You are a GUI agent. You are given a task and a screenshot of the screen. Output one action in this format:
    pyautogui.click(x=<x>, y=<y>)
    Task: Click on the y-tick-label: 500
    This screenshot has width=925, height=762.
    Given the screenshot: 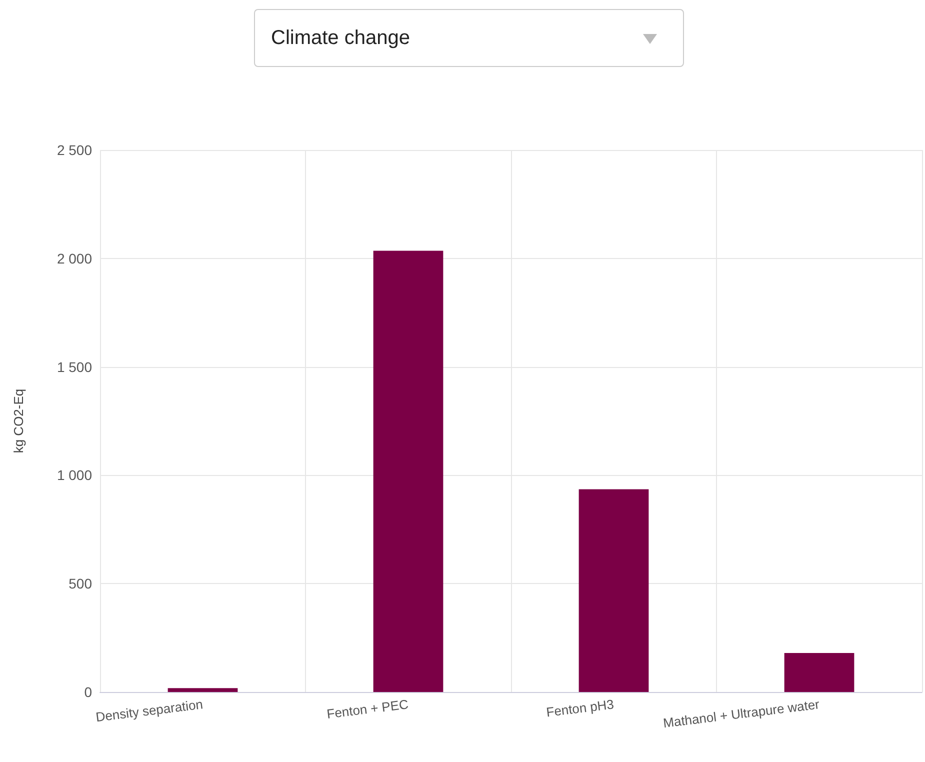 What is the action you would take?
    pyautogui.click(x=80, y=584)
    